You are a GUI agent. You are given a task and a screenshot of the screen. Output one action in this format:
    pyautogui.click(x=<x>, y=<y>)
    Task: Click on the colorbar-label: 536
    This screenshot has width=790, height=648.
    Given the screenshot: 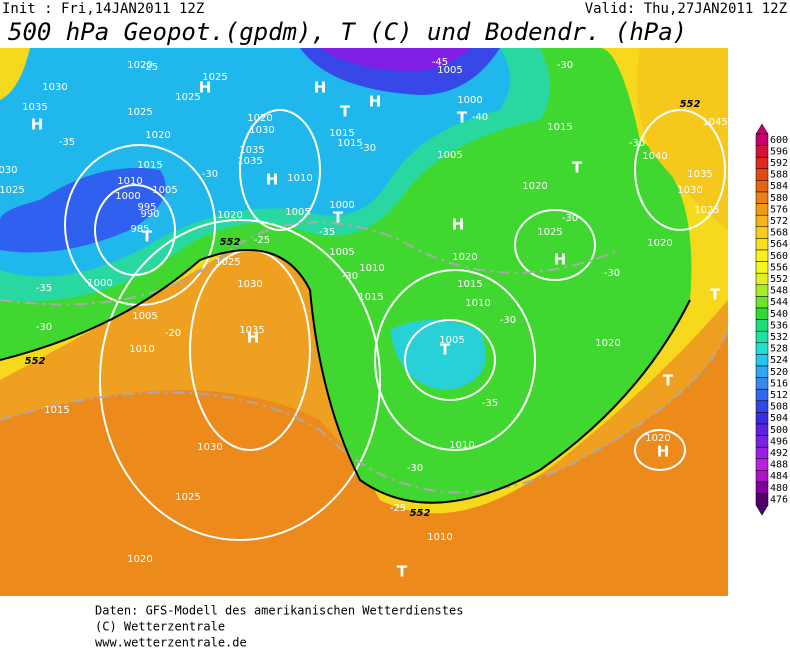 What is the action you would take?
    pyautogui.click(x=779, y=325)
    